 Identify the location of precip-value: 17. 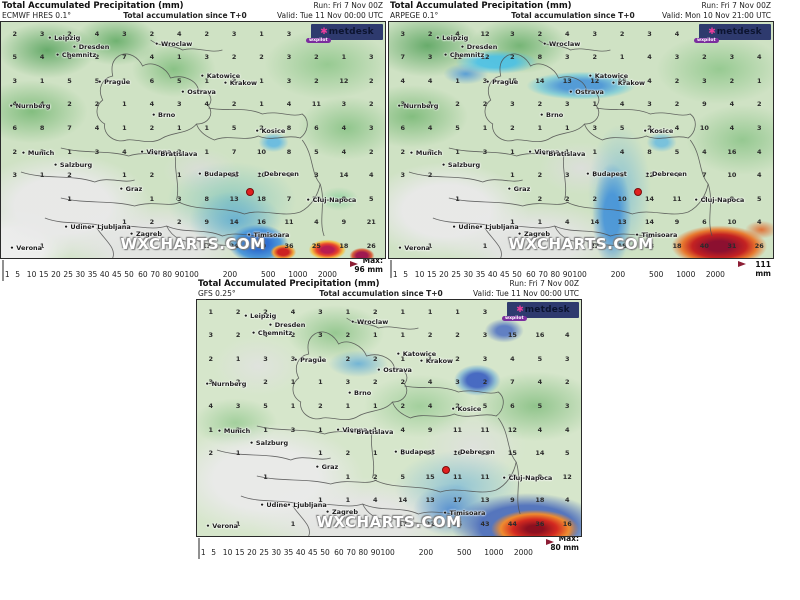
(403, 523).